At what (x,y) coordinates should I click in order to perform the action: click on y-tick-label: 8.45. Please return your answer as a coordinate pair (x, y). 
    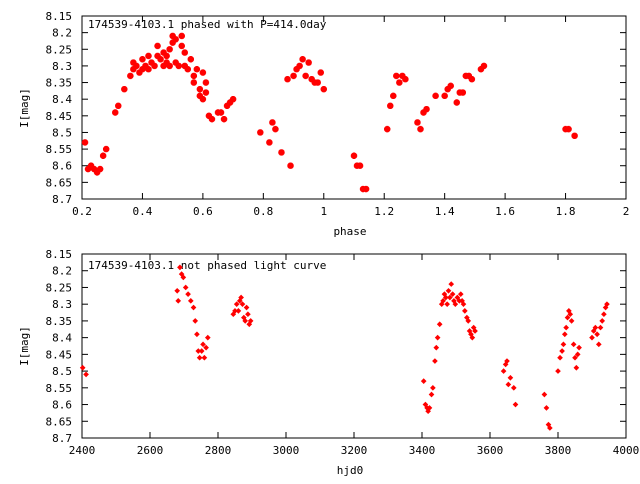
    Looking at the image, I should click on (59, 354).